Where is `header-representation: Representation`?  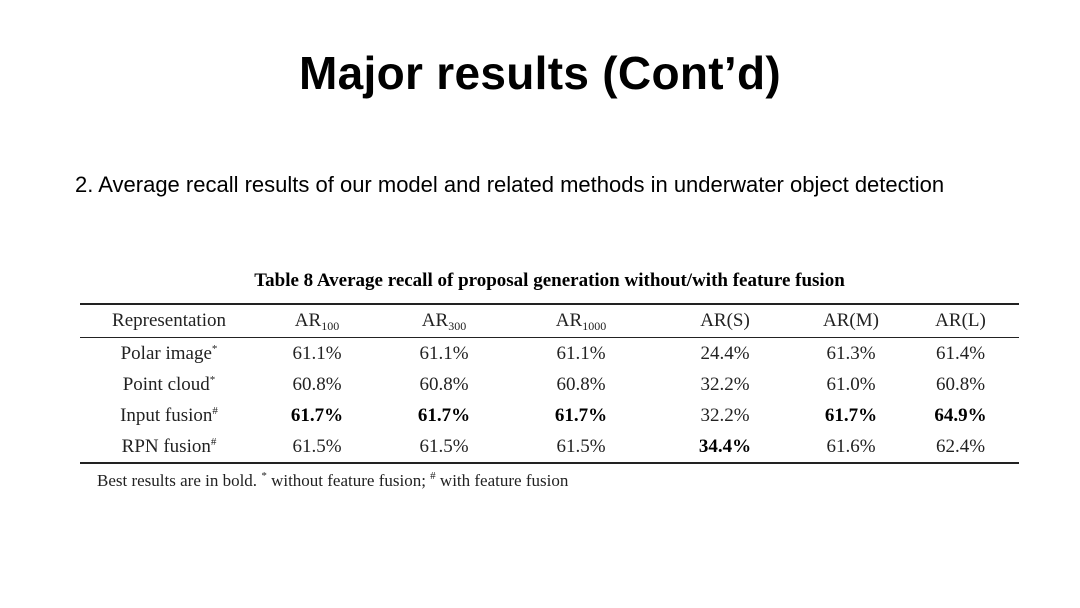 header-representation: Representation is located at coordinates (169, 320).